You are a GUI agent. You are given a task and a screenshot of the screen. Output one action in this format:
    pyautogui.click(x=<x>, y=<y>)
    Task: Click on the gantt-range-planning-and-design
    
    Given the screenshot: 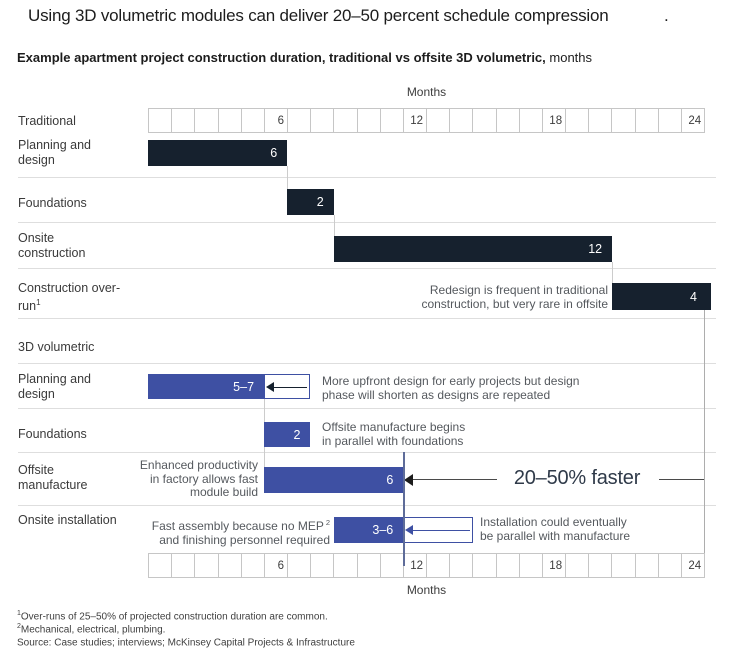 What is the action you would take?
    pyautogui.click(x=287, y=386)
    